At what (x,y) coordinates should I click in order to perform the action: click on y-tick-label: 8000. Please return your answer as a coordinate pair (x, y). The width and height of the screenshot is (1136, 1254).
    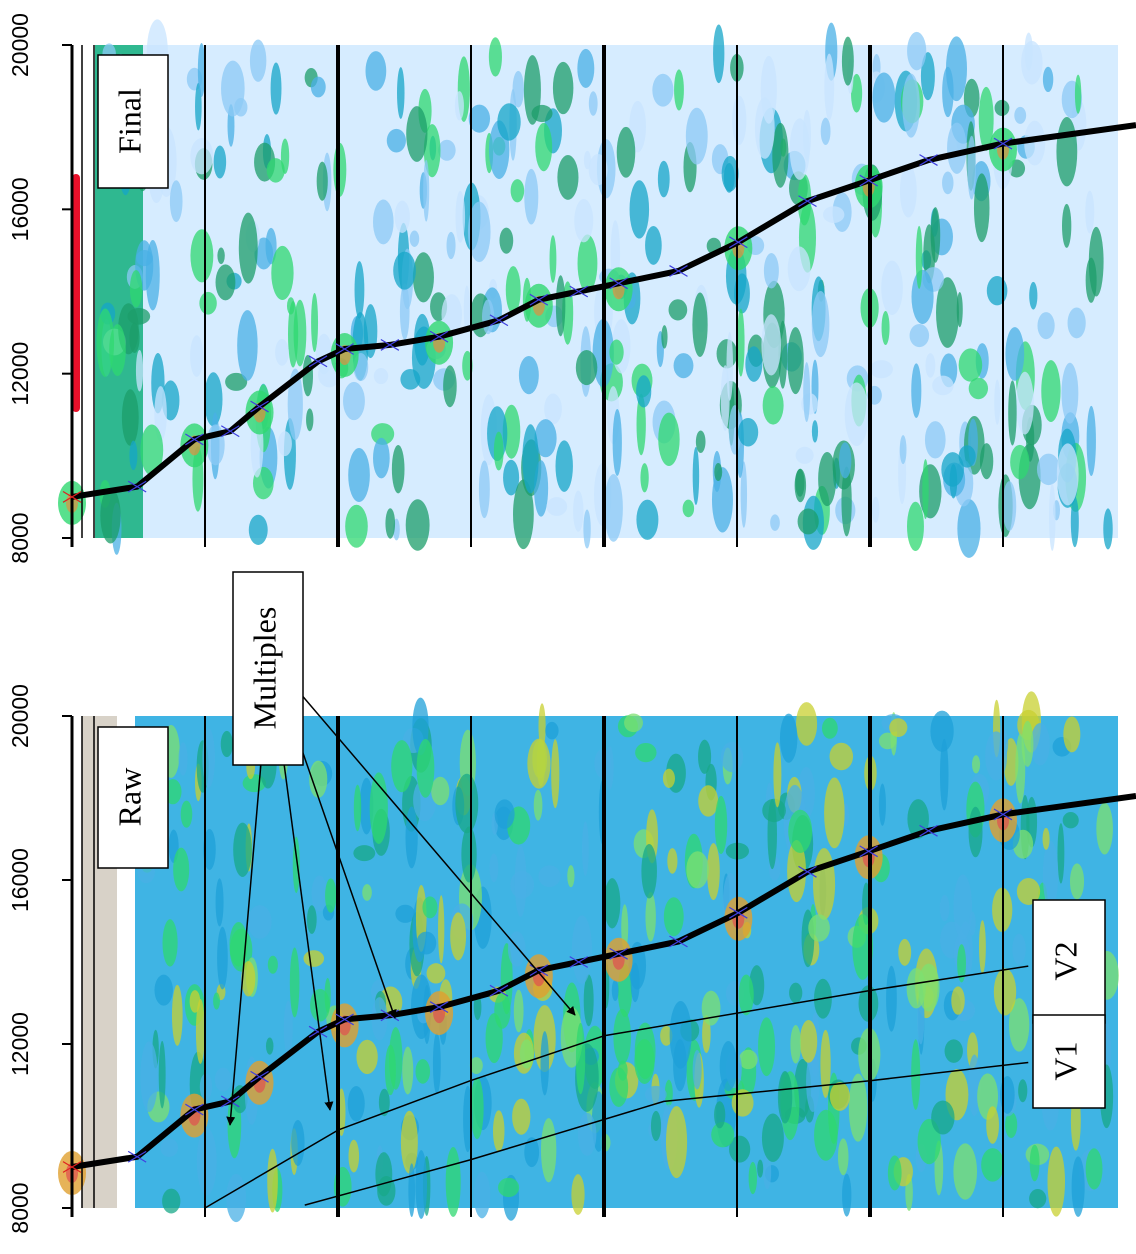
    Looking at the image, I should click on (20, 537).